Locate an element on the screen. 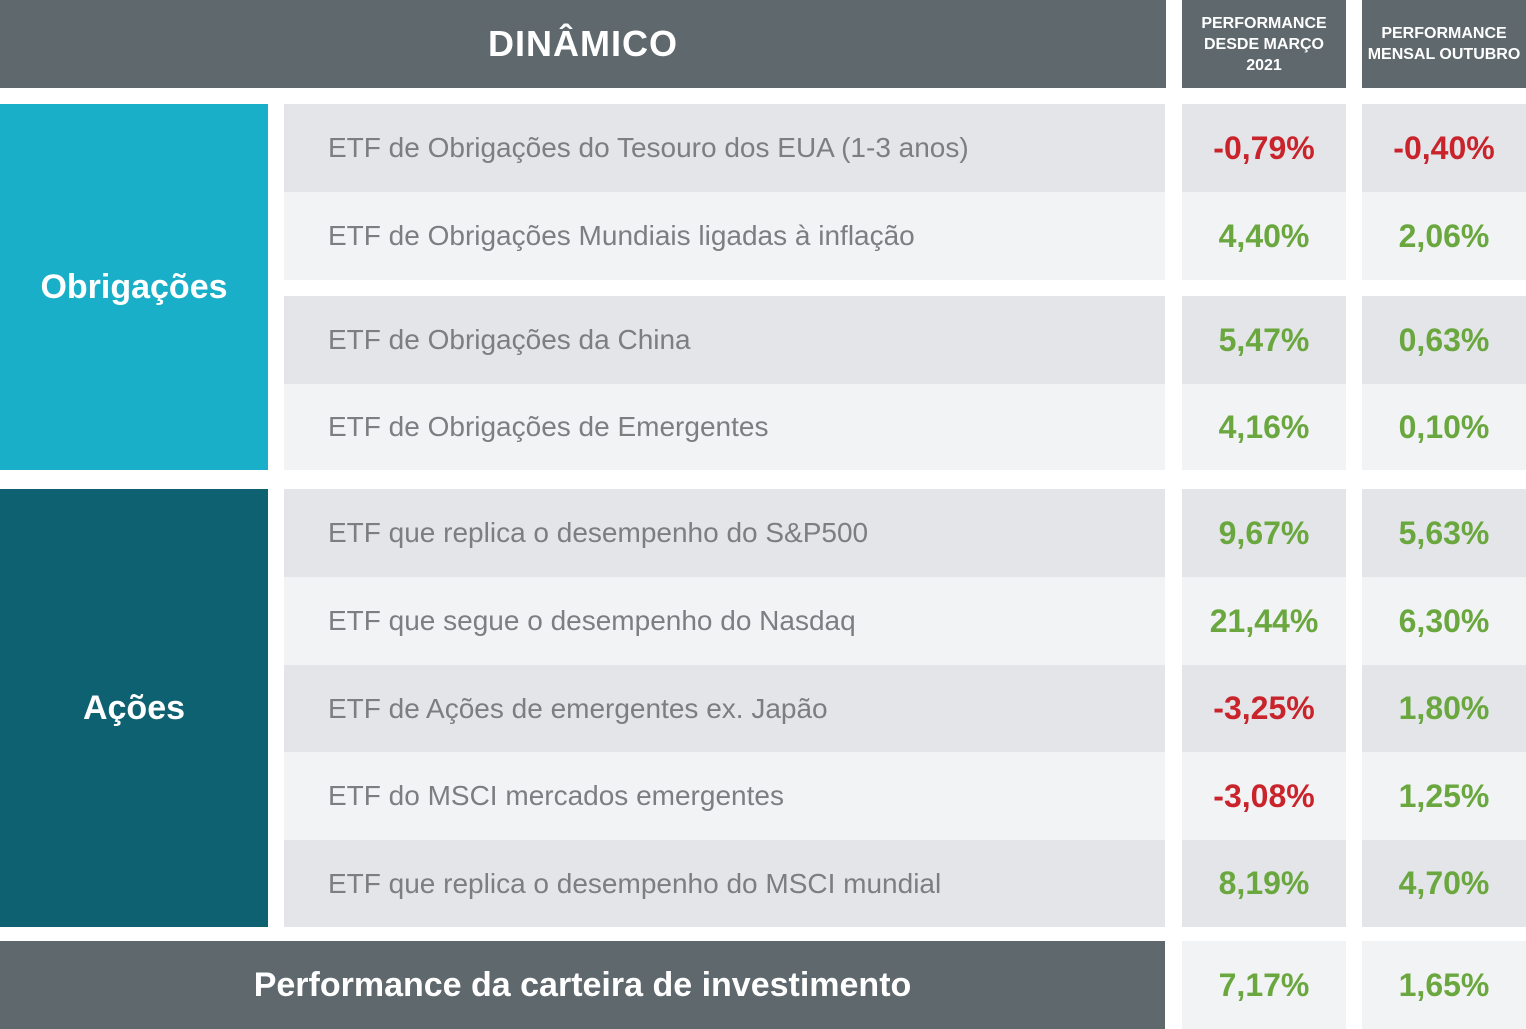 The image size is (1526, 1029). row-value-since-march: -3,08% is located at coordinates (1264, 796).